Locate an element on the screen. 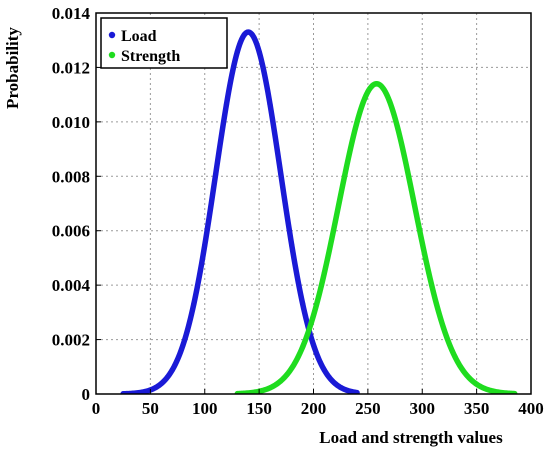 The image size is (550, 452). x-tick-label: 400 is located at coordinates (531, 408).